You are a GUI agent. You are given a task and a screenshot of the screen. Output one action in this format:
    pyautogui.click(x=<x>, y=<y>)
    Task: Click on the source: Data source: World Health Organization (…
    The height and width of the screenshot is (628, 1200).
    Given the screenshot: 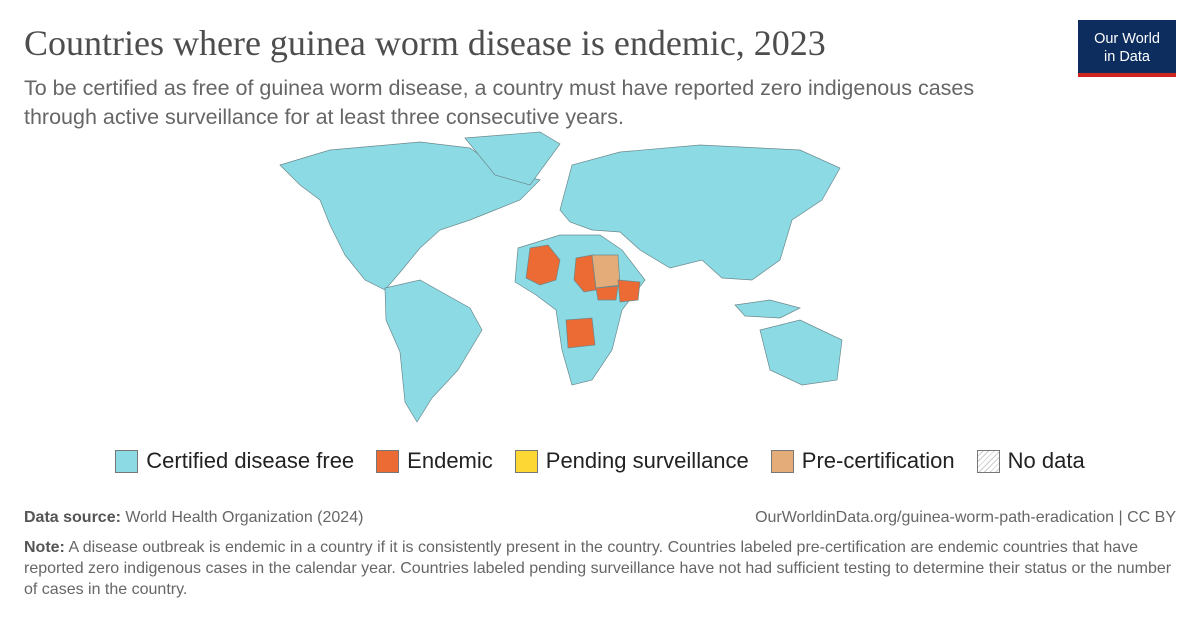 What is the action you would take?
    pyautogui.click(x=193, y=518)
    